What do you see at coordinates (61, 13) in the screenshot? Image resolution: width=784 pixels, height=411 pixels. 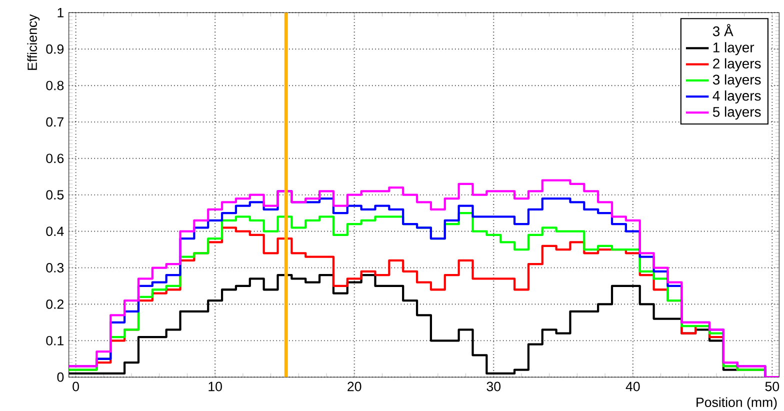 I see `y-tick-label: 1` at bounding box center [61, 13].